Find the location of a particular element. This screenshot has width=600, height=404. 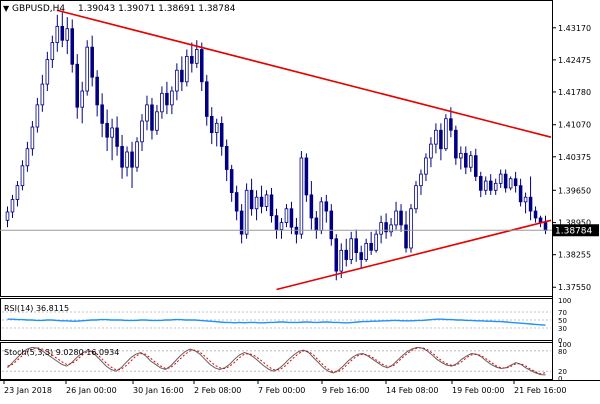

stoch-level-label: 80 is located at coordinates (562, 352).